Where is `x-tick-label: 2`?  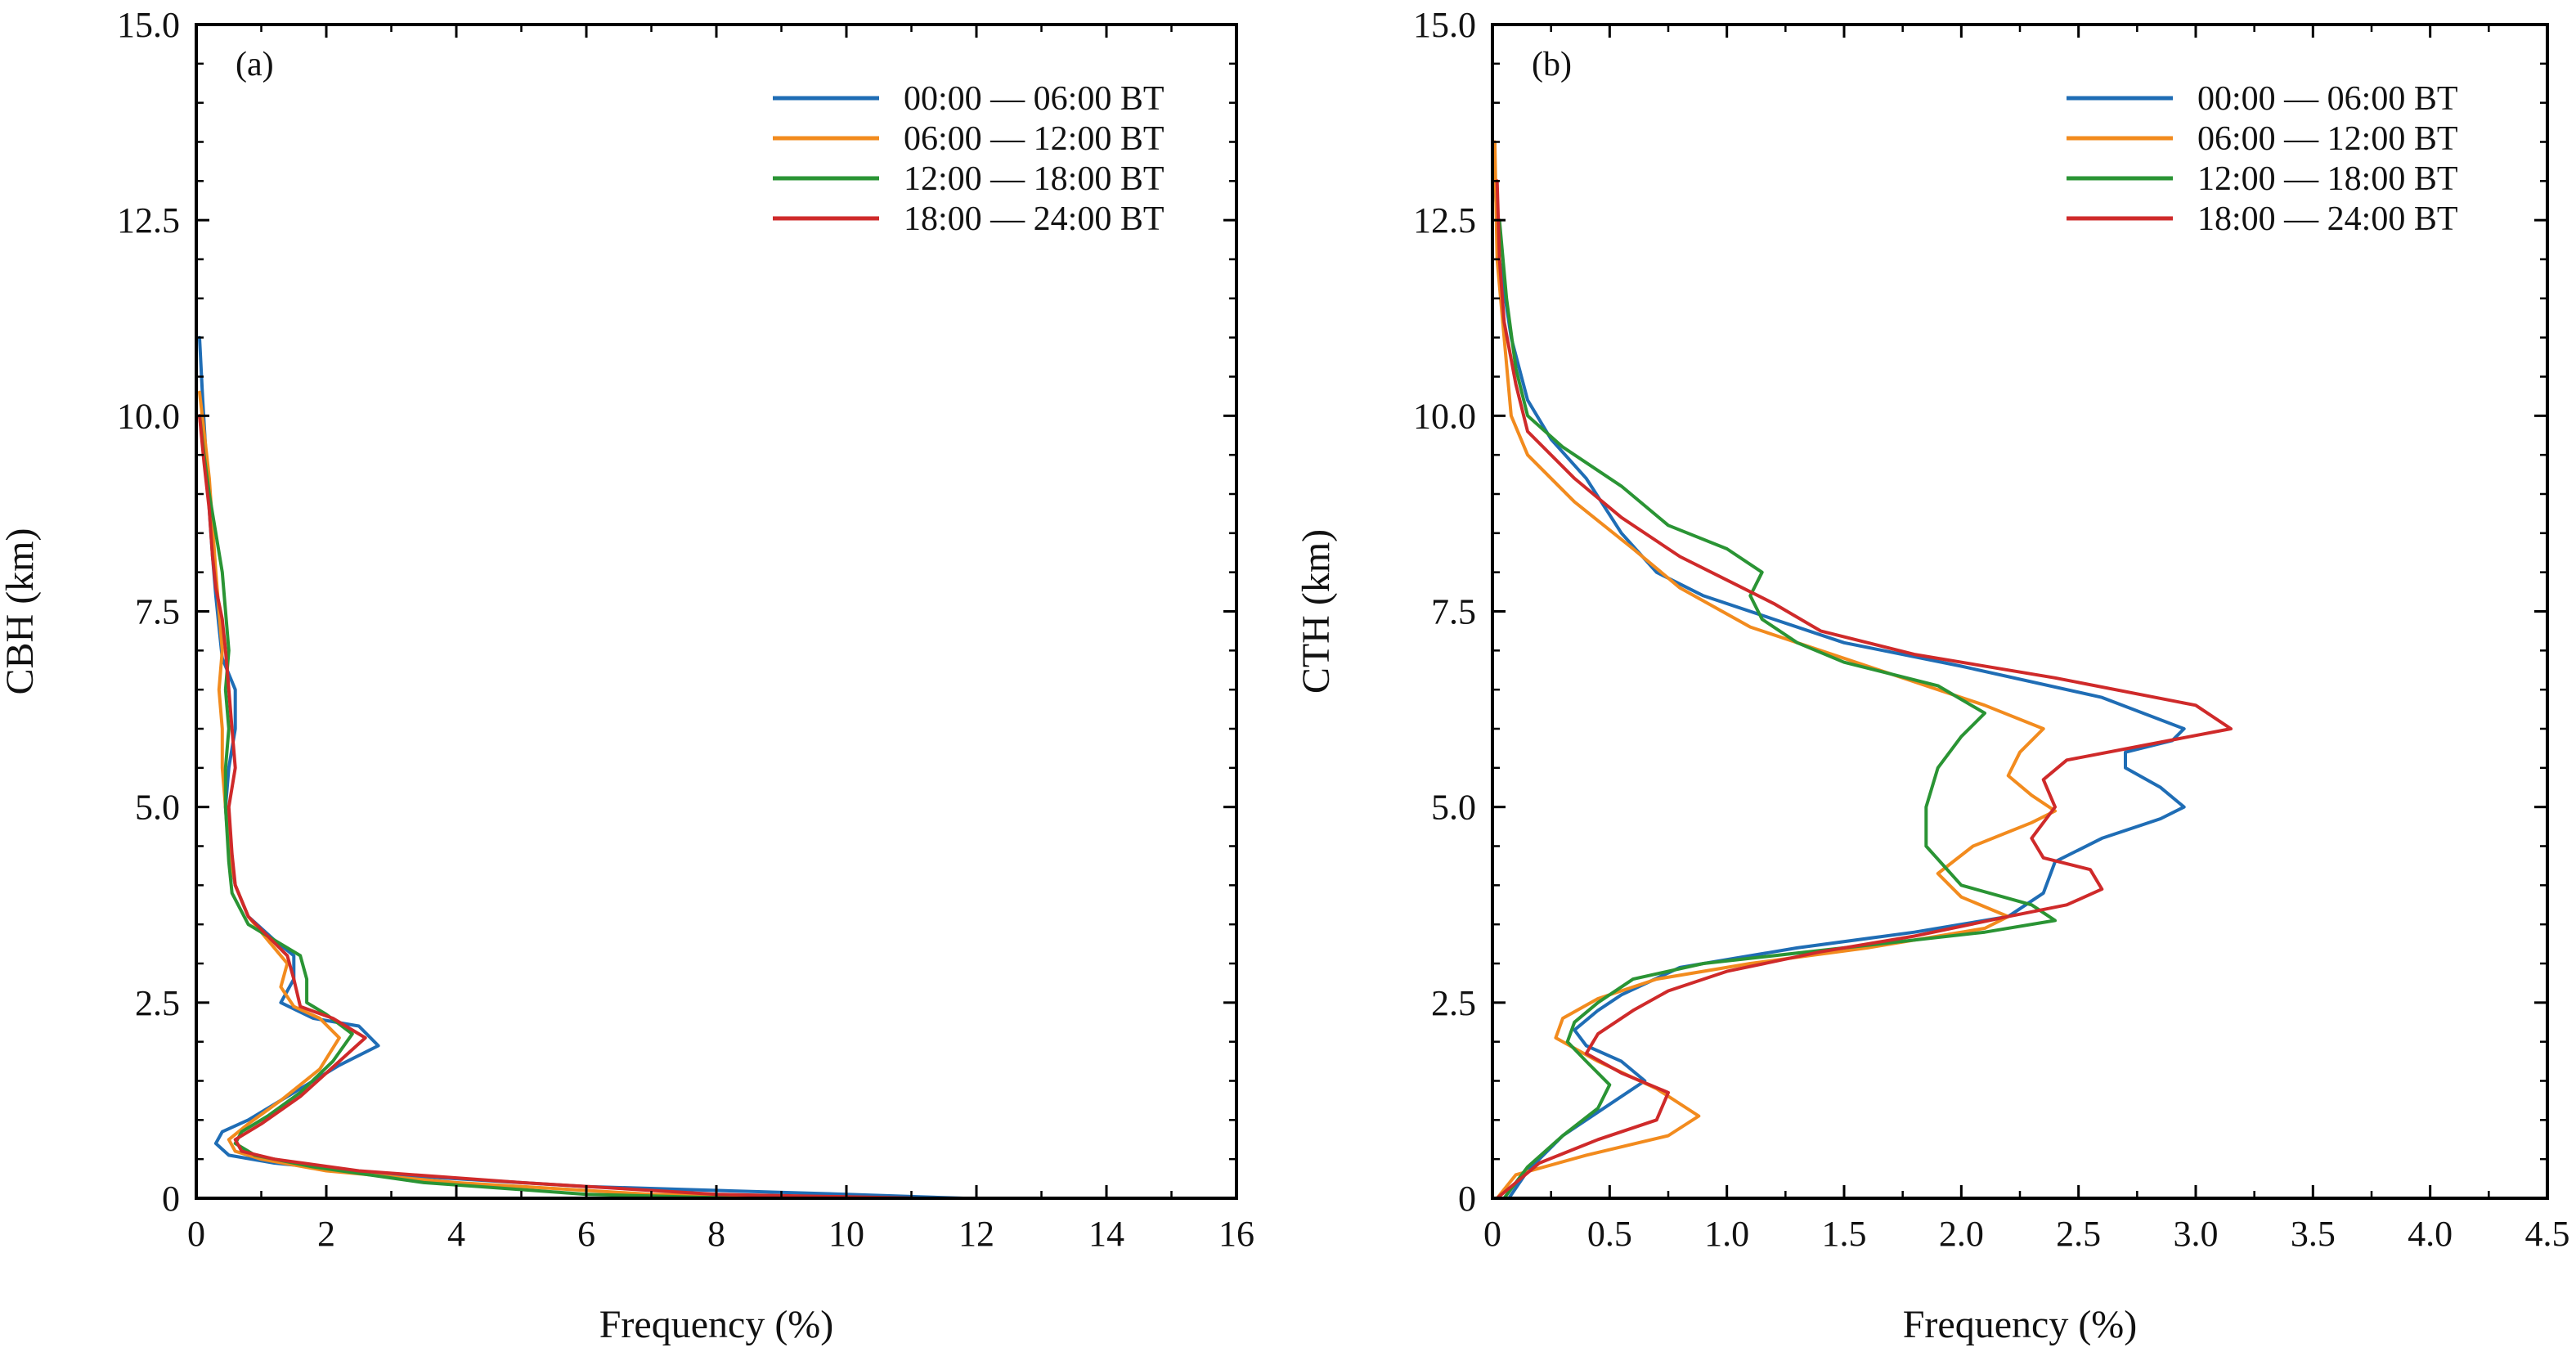 x-tick-label: 2 is located at coordinates (326, 1234).